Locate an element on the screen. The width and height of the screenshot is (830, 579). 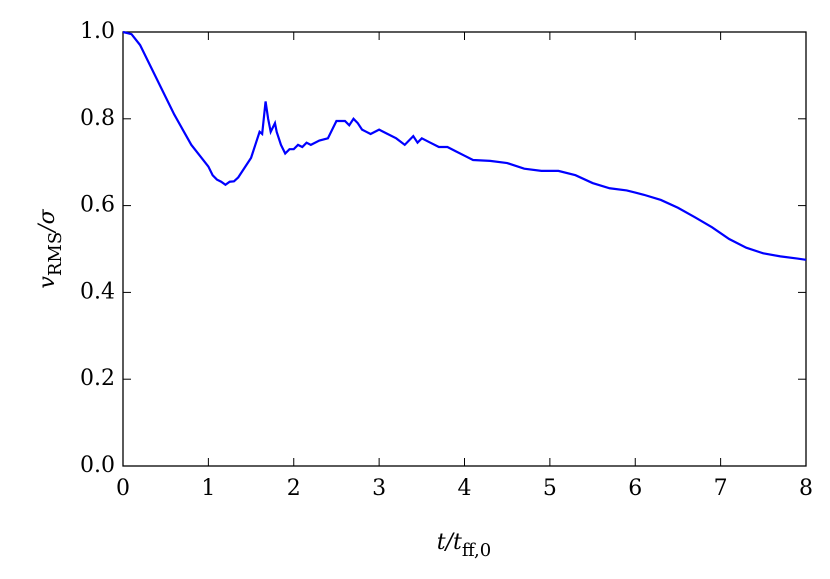
y-tick-label: 0.2 is located at coordinates (97, 378).